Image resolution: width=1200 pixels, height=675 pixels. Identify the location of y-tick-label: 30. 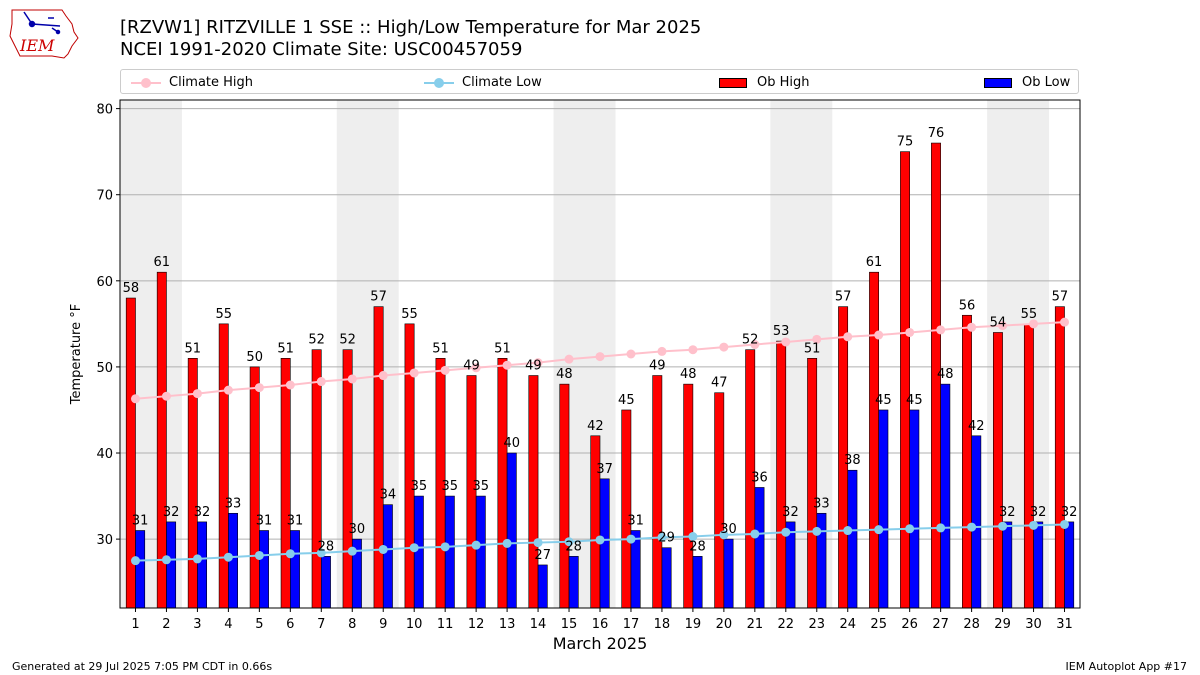
(104, 540).